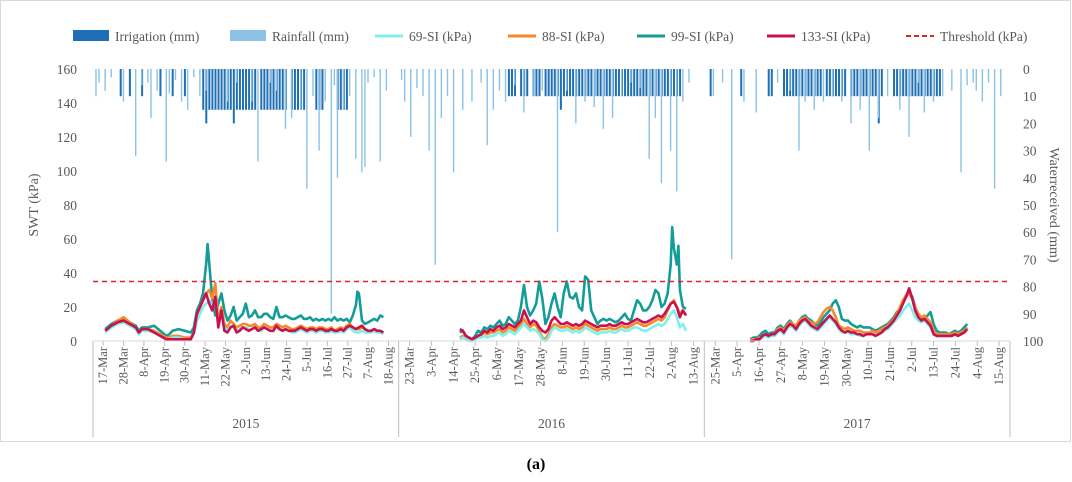 Image resolution: width=1072 pixels, height=482 pixels. Describe the element at coordinates (475, 364) in the screenshot. I see `date-tick-label: 25-Apr` at that location.